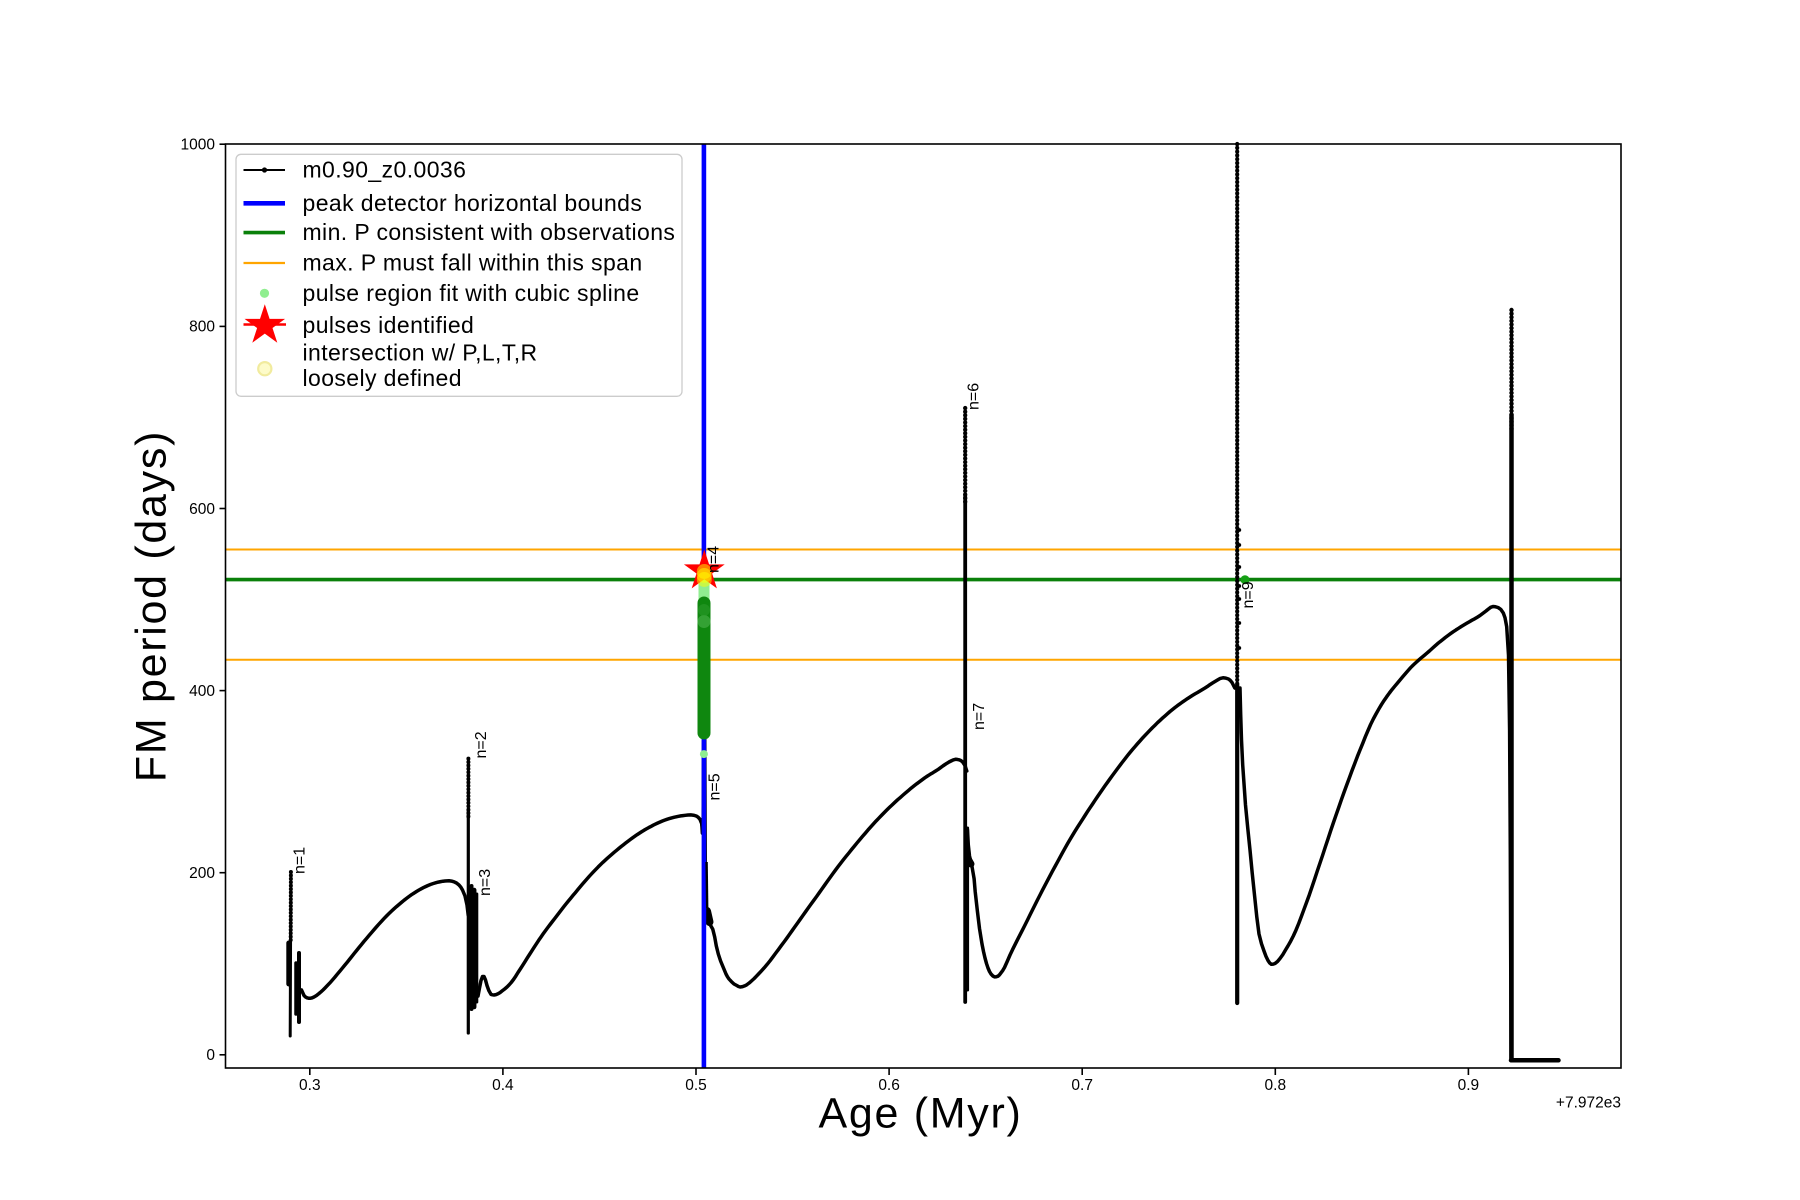 The height and width of the screenshot is (1200, 1800). What do you see at coordinates (979, 716) in the screenshot?
I see `svg-text: n=7` at bounding box center [979, 716].